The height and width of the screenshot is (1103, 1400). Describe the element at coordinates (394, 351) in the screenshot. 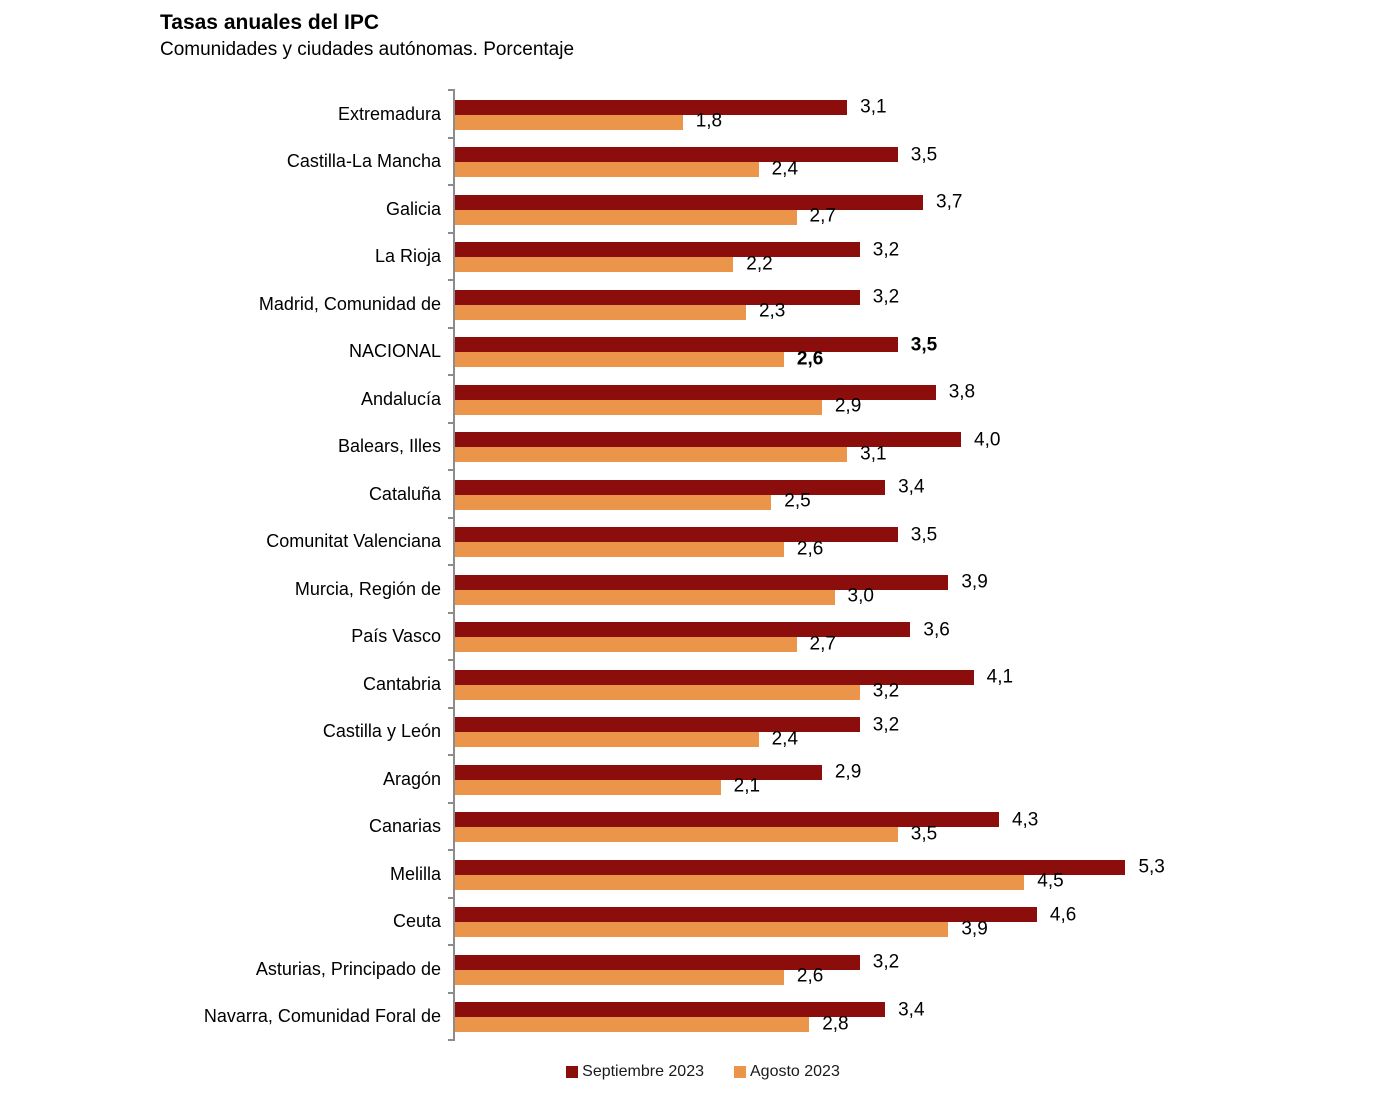

I see `category-label: NACIONAL` at that location.